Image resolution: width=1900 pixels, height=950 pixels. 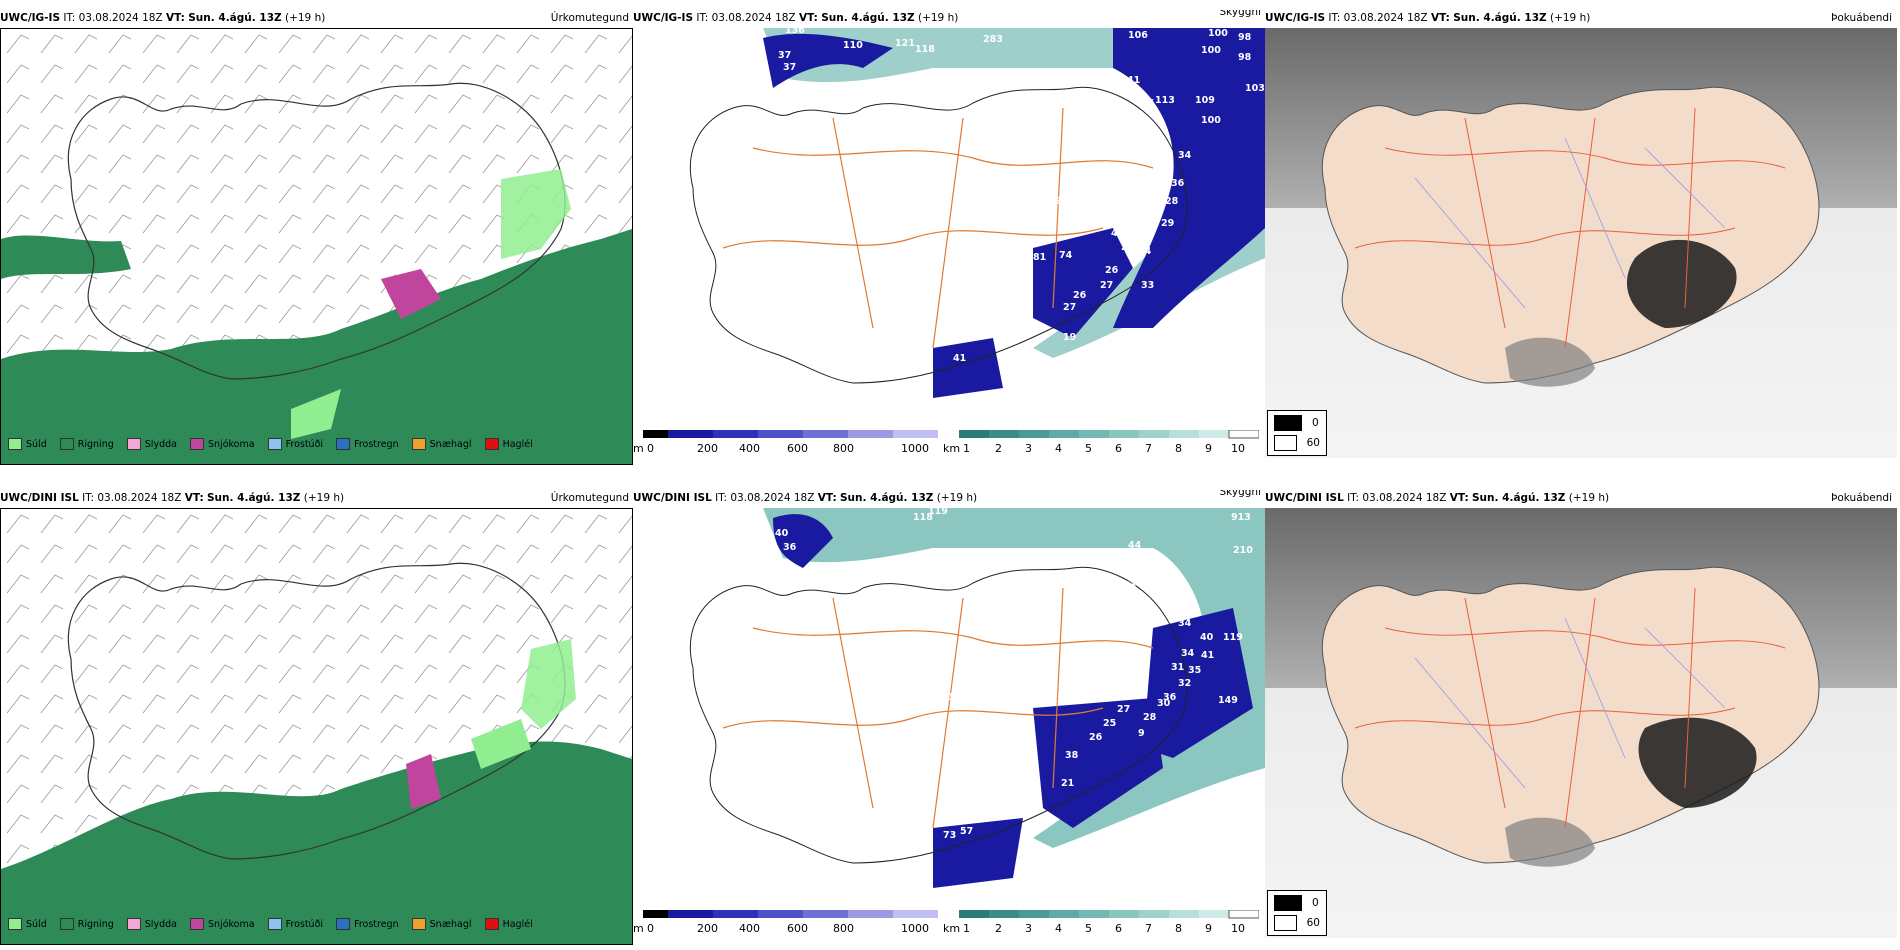 I want to click on cloud-label: 79, so click(x=744, y=67).